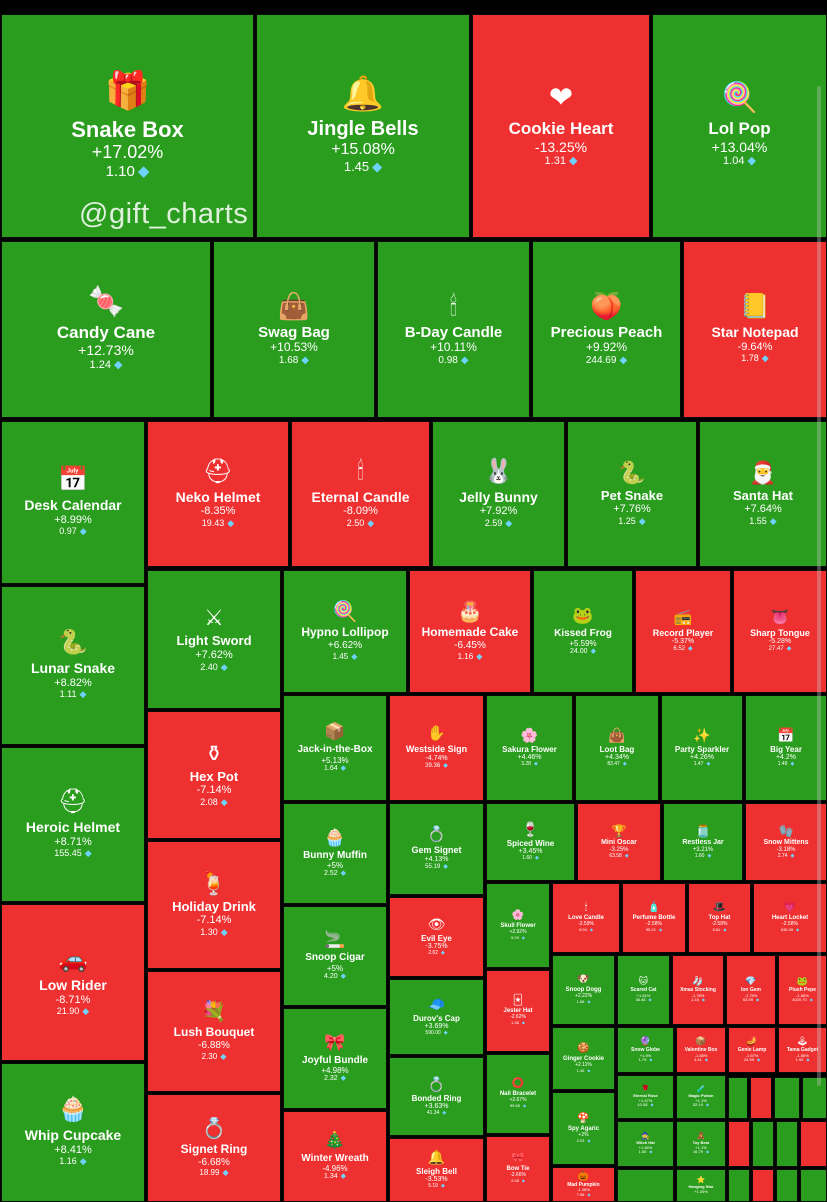 The width and height of the screenshot is (827, 1202). What do you see at coordinates (433, 1033) in the screenshot?
I see `price-value: 590.00` at bounding box center [433, 1033].